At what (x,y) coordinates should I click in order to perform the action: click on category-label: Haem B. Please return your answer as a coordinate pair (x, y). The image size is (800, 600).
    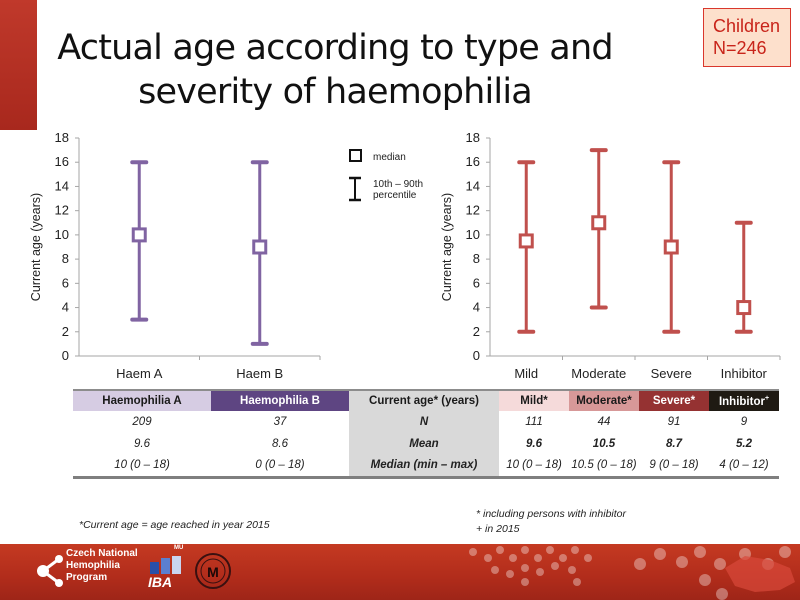
    Looking at the image, I should click on (259, 373).